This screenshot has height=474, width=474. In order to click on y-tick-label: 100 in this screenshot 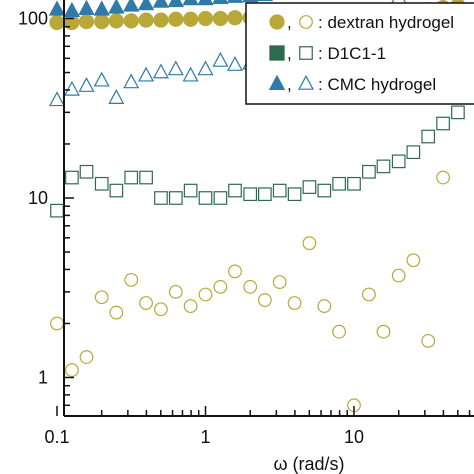, I will do `click(33, 19)`.